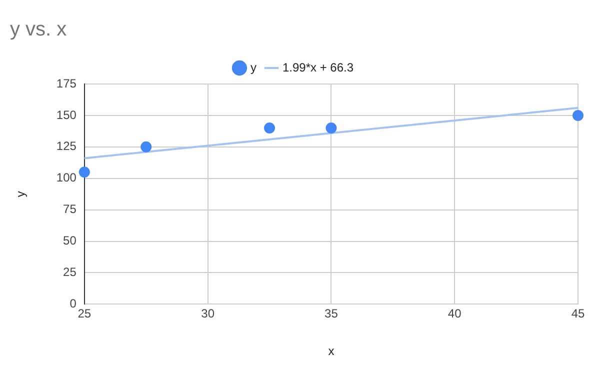 This screenshot has width=600, height=371. Describe the element at coordinates (85, 313) in the screenshot. I see `x-tick-label: 25` at that location.